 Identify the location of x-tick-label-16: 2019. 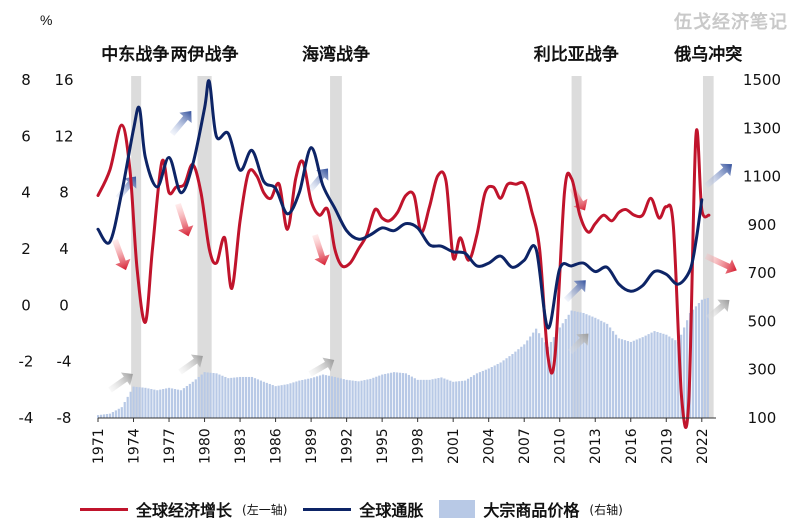
(667, 446).